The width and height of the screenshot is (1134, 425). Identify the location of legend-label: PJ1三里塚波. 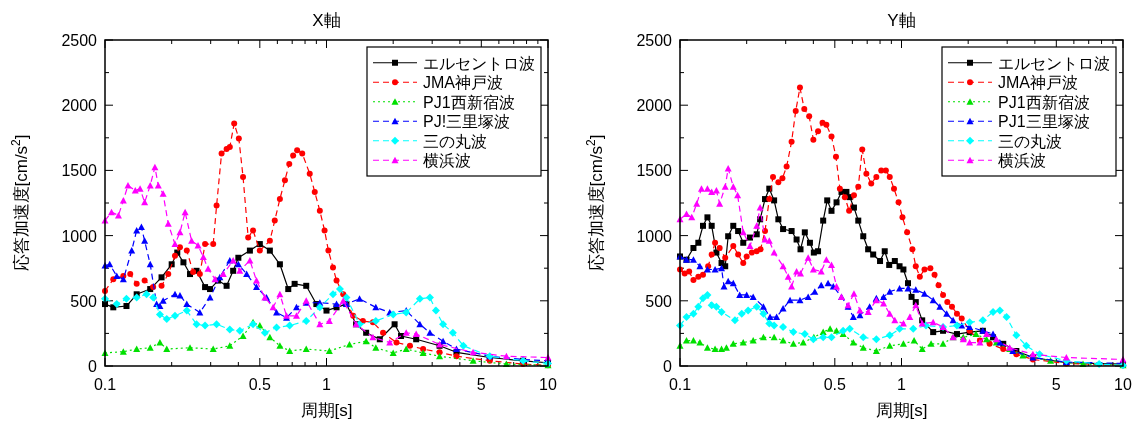
(1044, 122).